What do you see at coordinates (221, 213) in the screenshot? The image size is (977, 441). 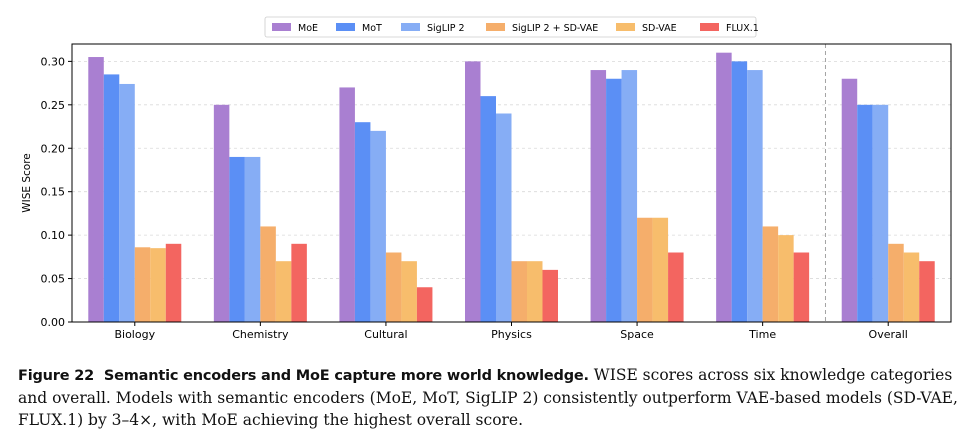 I see `bar-moe-chemistry` at bounding box center [221, 213].